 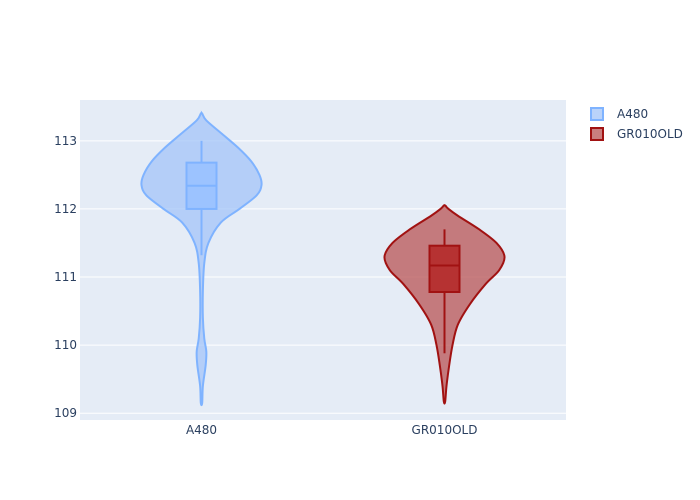 I want to click on legend-item-gr010old: GR010OLD, so click(x=636, y=134).